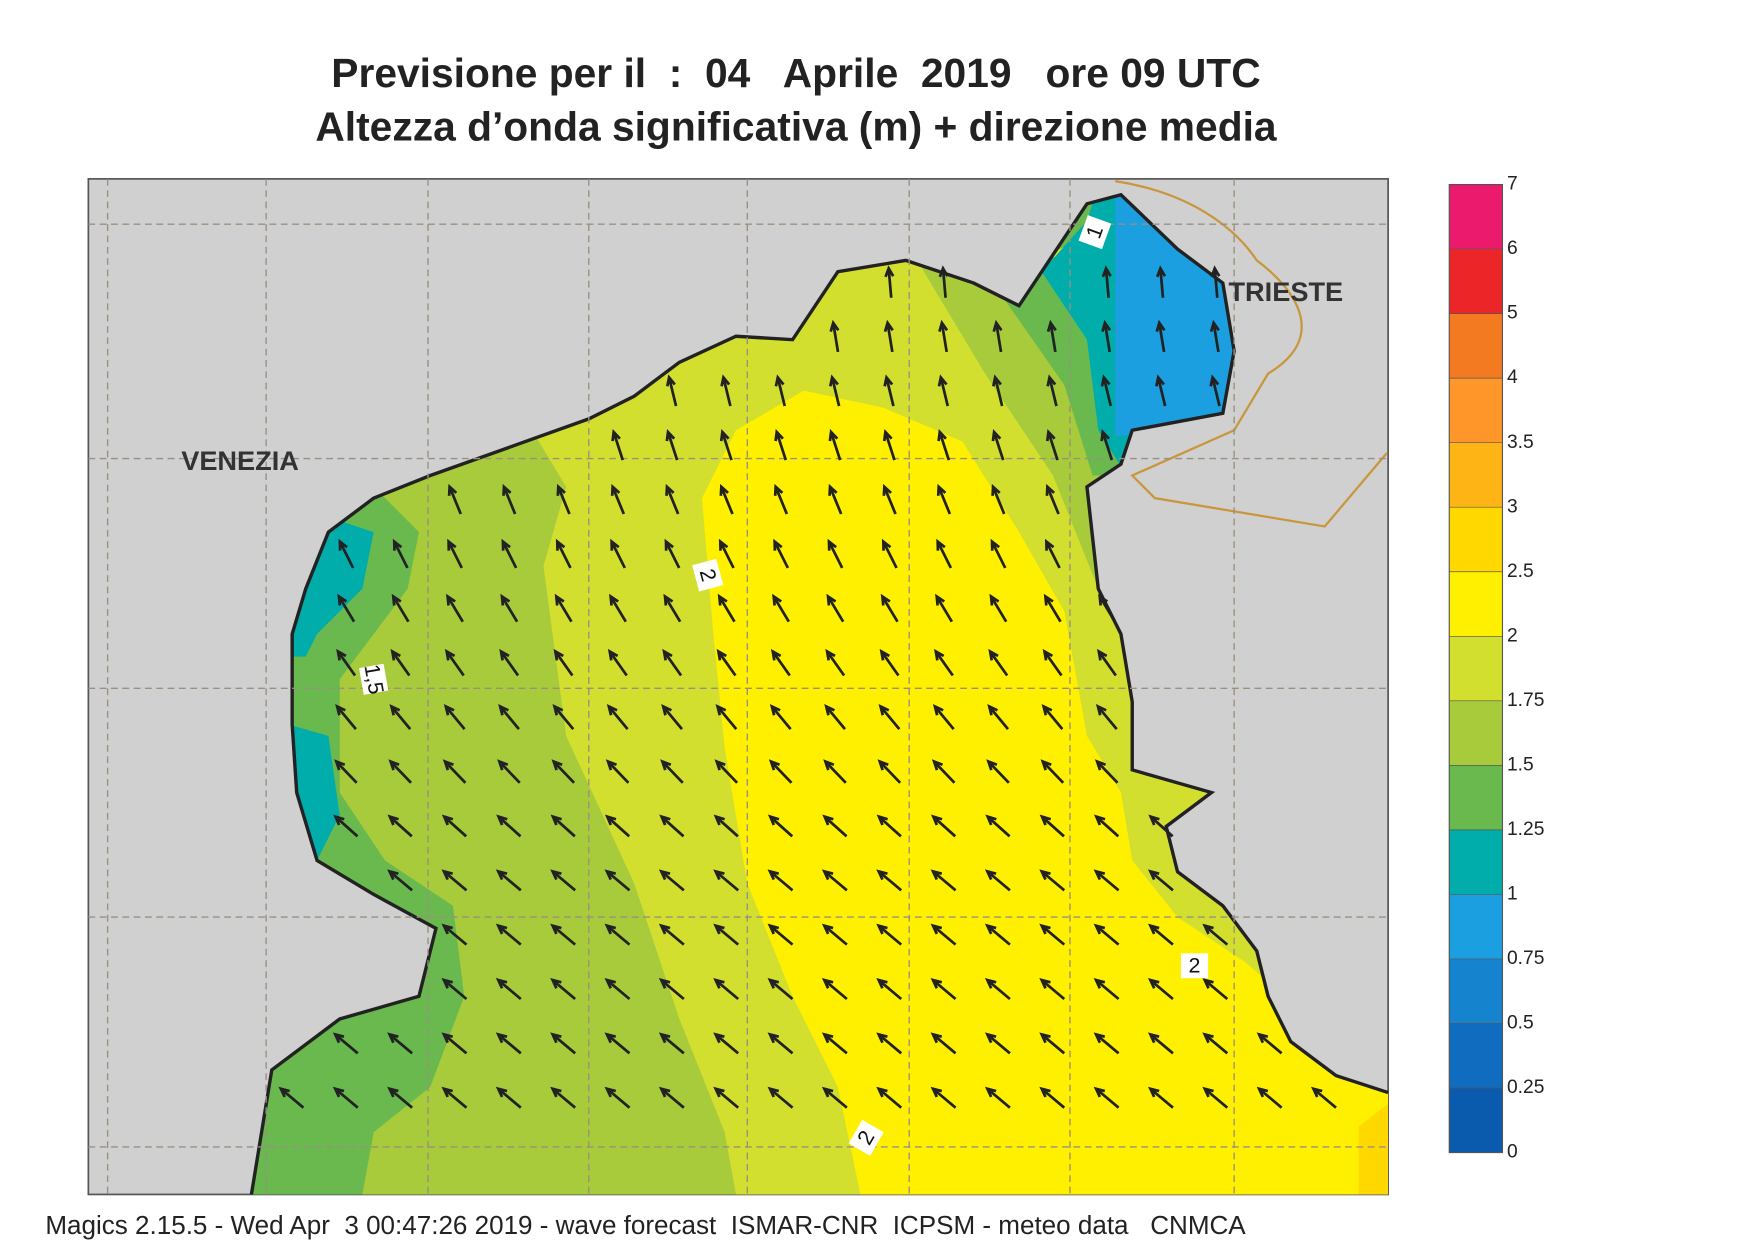 The height and width of the screenshot is (1242, 1755). What do you see at coordinates (374, 679) in the screenshot?
I see `contour-label: 1,5` at bounding box center [374, 679].